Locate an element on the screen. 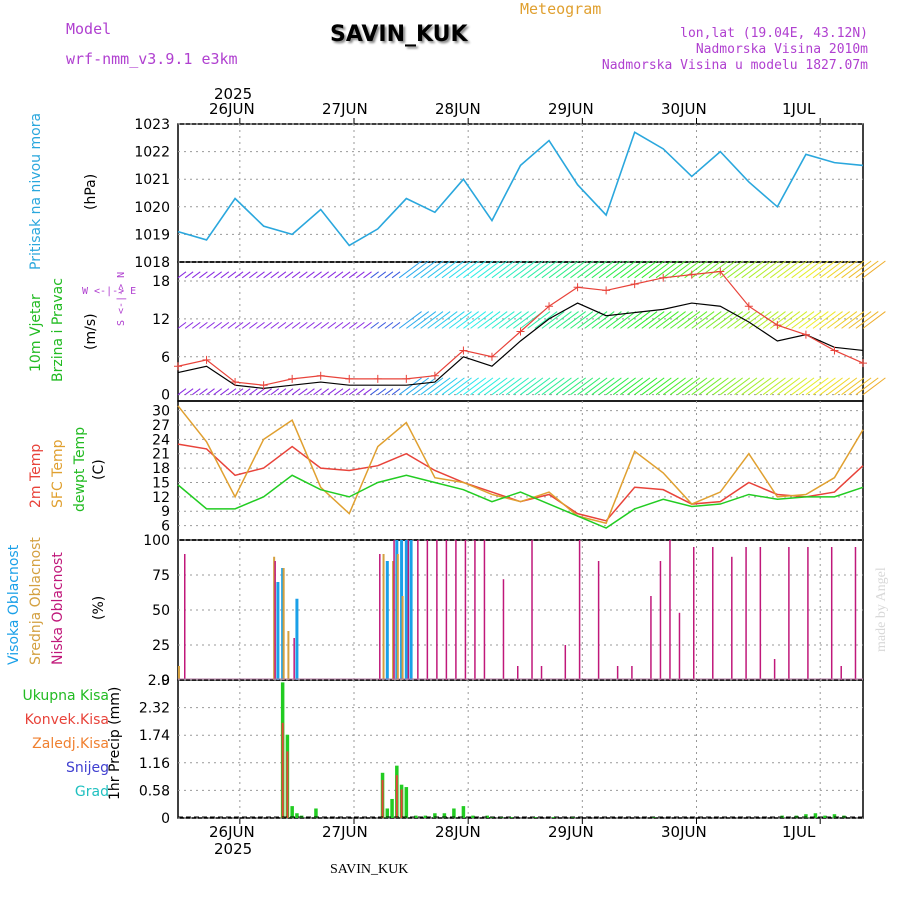  cloud-mid-label: Srednja Oblacnost is located at coordinates (36, 601).